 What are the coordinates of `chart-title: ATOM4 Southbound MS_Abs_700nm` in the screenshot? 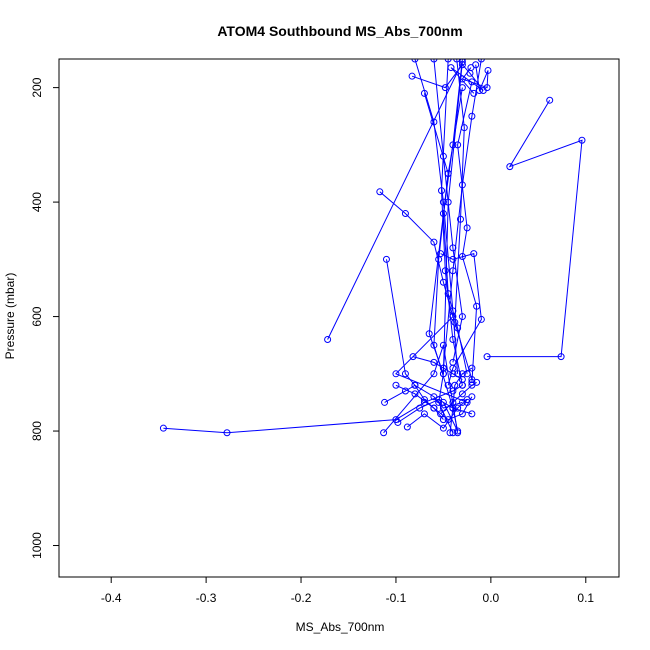 It's located at (339, 31).